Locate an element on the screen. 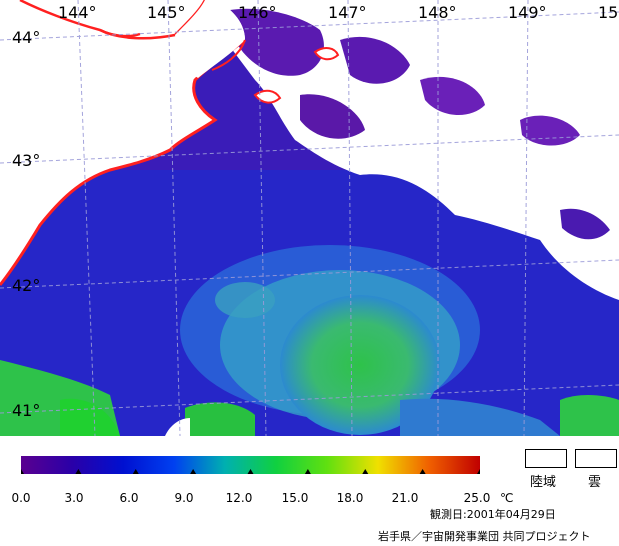 The image size is (619, 546). colorbar-tick-label: 6.0 is located at coordinates (129, 498).